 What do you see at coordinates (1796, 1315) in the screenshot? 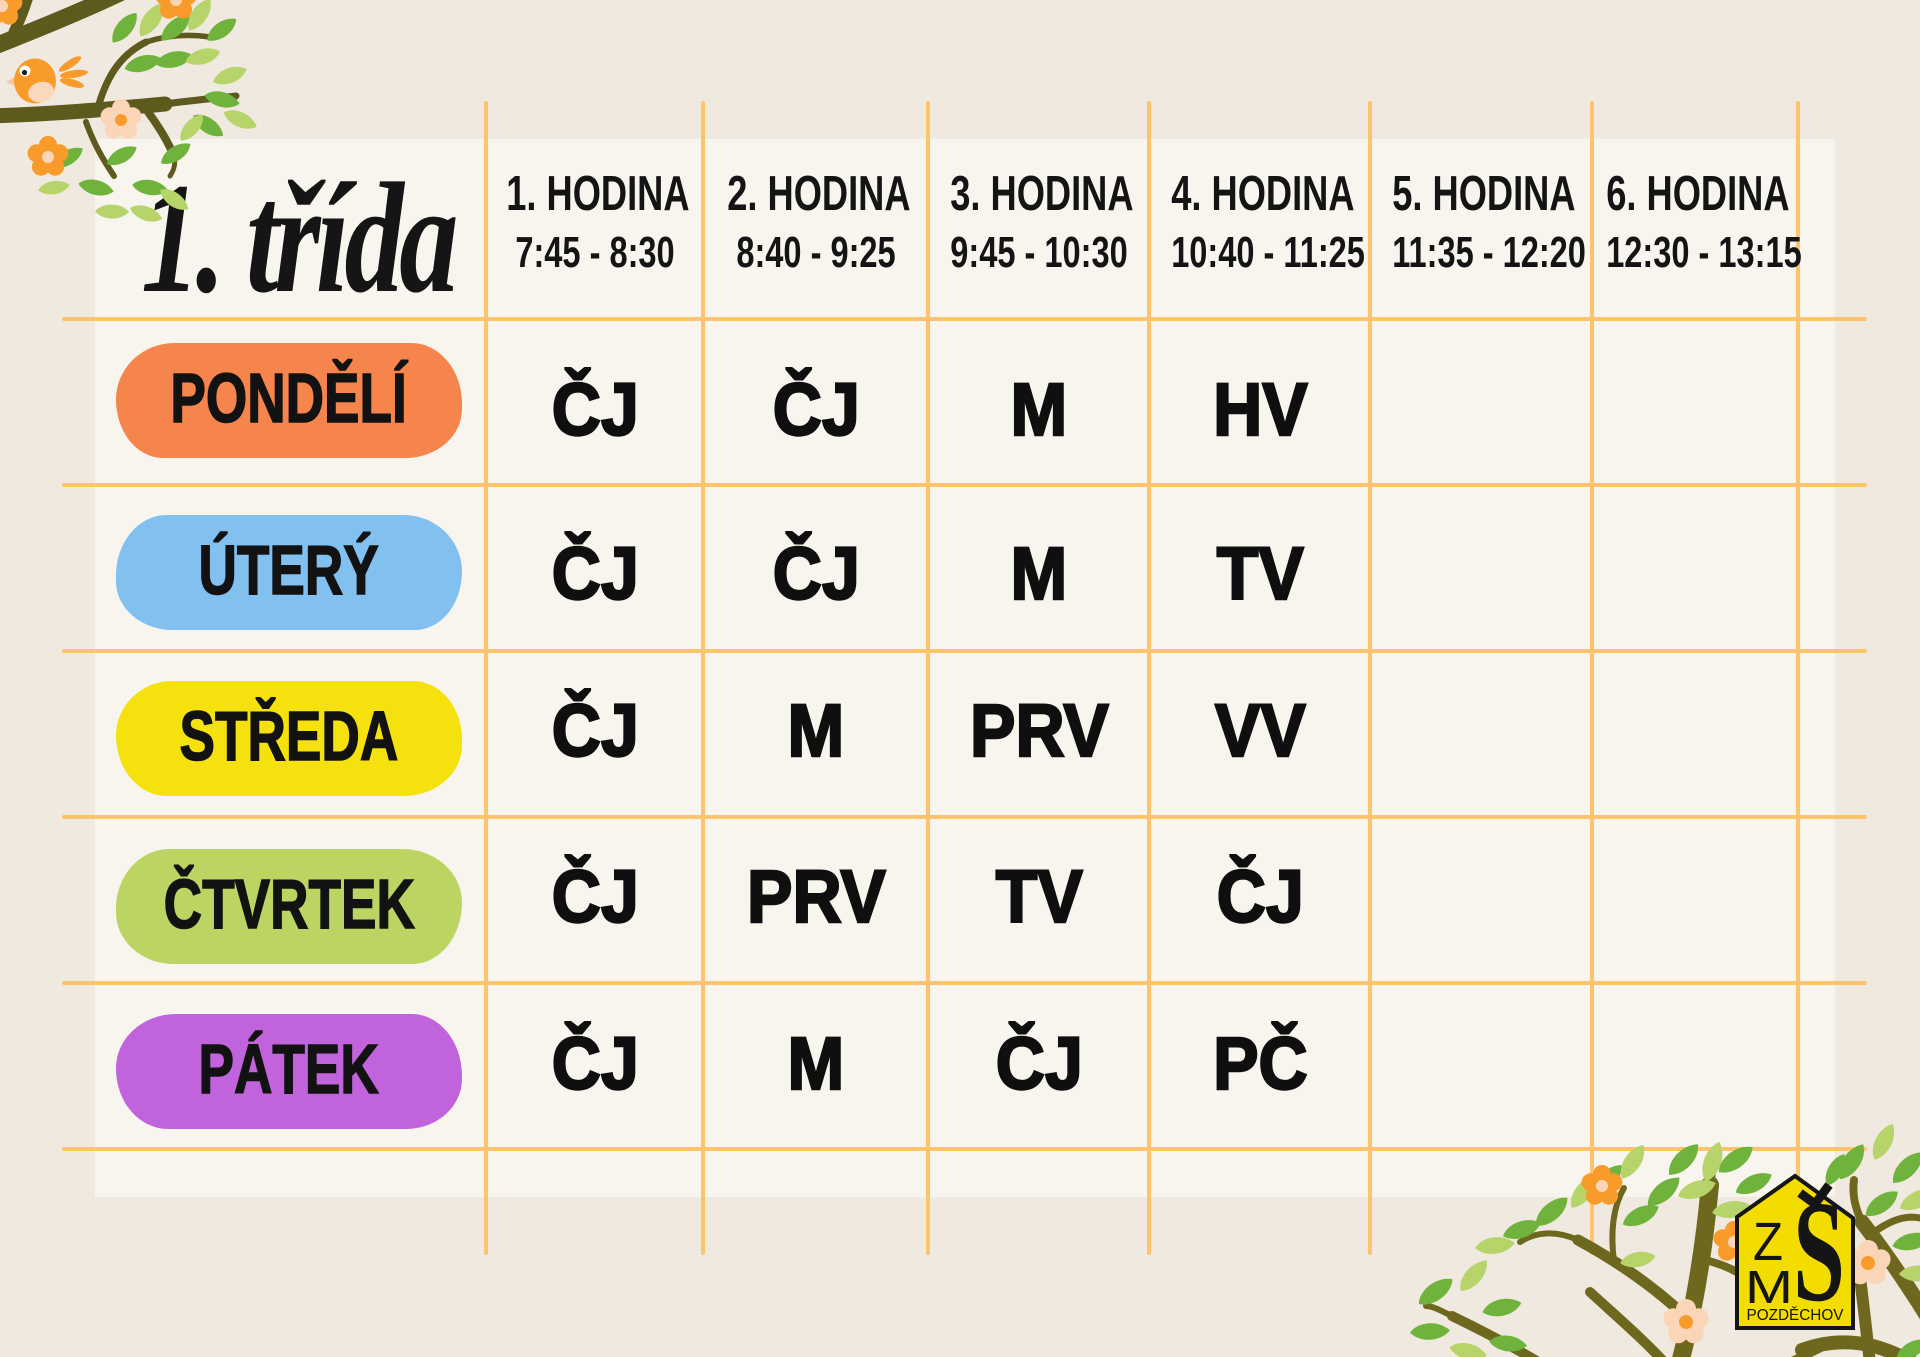
I see `svg-text: POZDĚCHOV` at bounding box center [1796, 1315].